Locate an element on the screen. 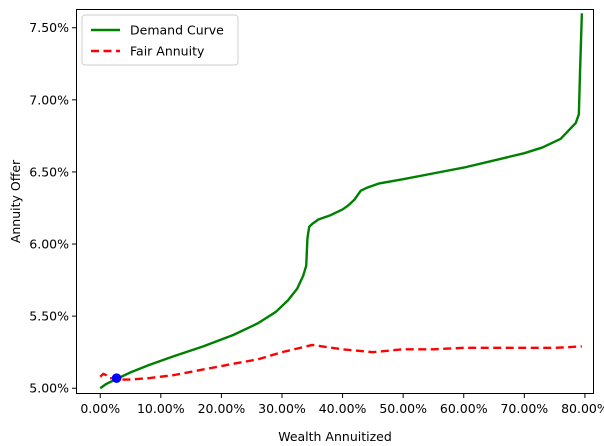 The height and width of the screenshot is (446, 604). x-tick-label: 0.00% is located at coordinates (100, 408).